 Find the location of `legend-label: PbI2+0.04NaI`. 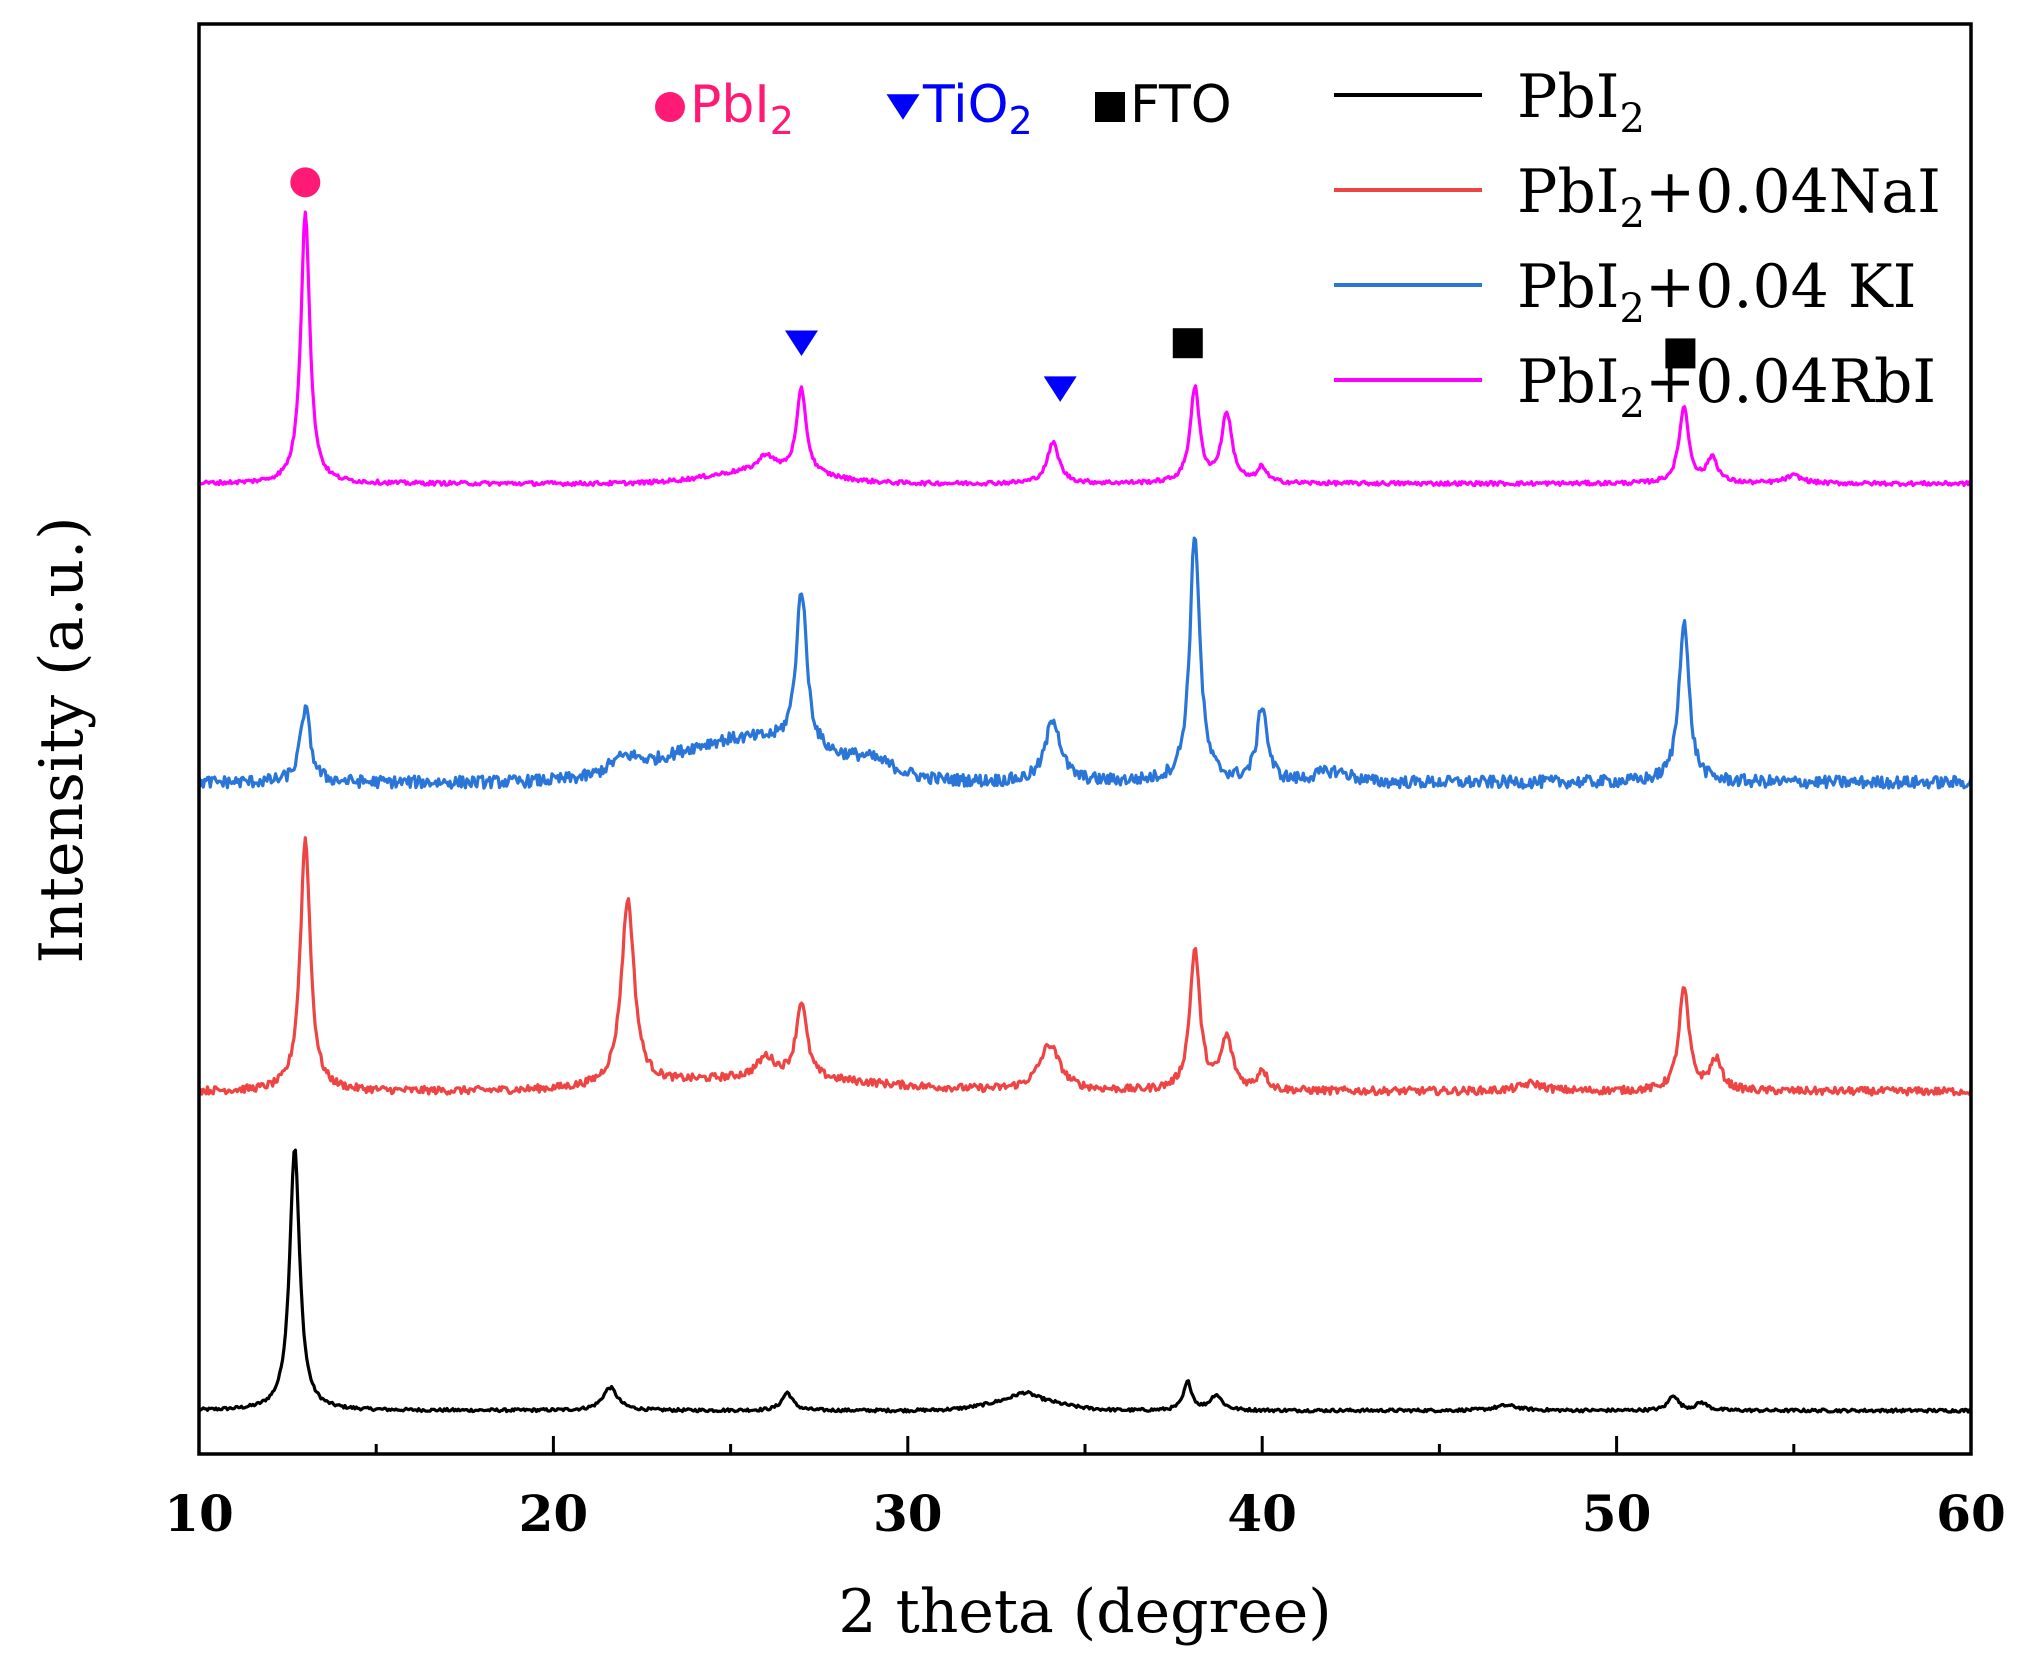

legend-label: PbI2+0.04NaI is located at coordinates (1729, 197).